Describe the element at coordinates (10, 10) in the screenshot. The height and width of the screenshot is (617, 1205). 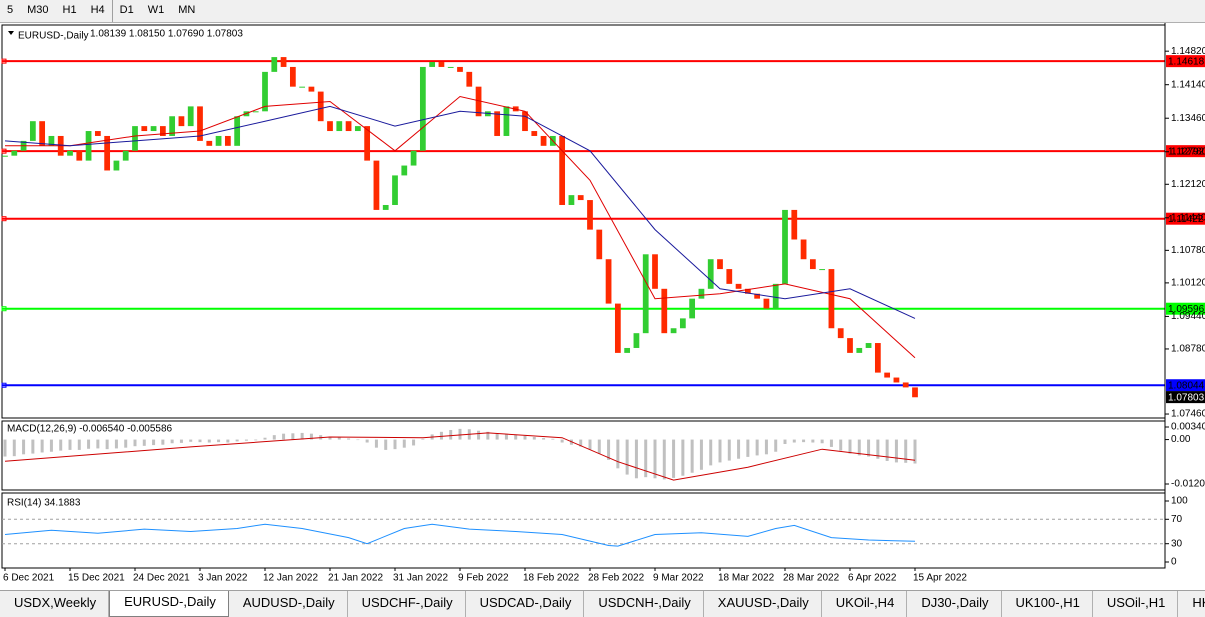
I see `timeframe-button: 5` at that location.